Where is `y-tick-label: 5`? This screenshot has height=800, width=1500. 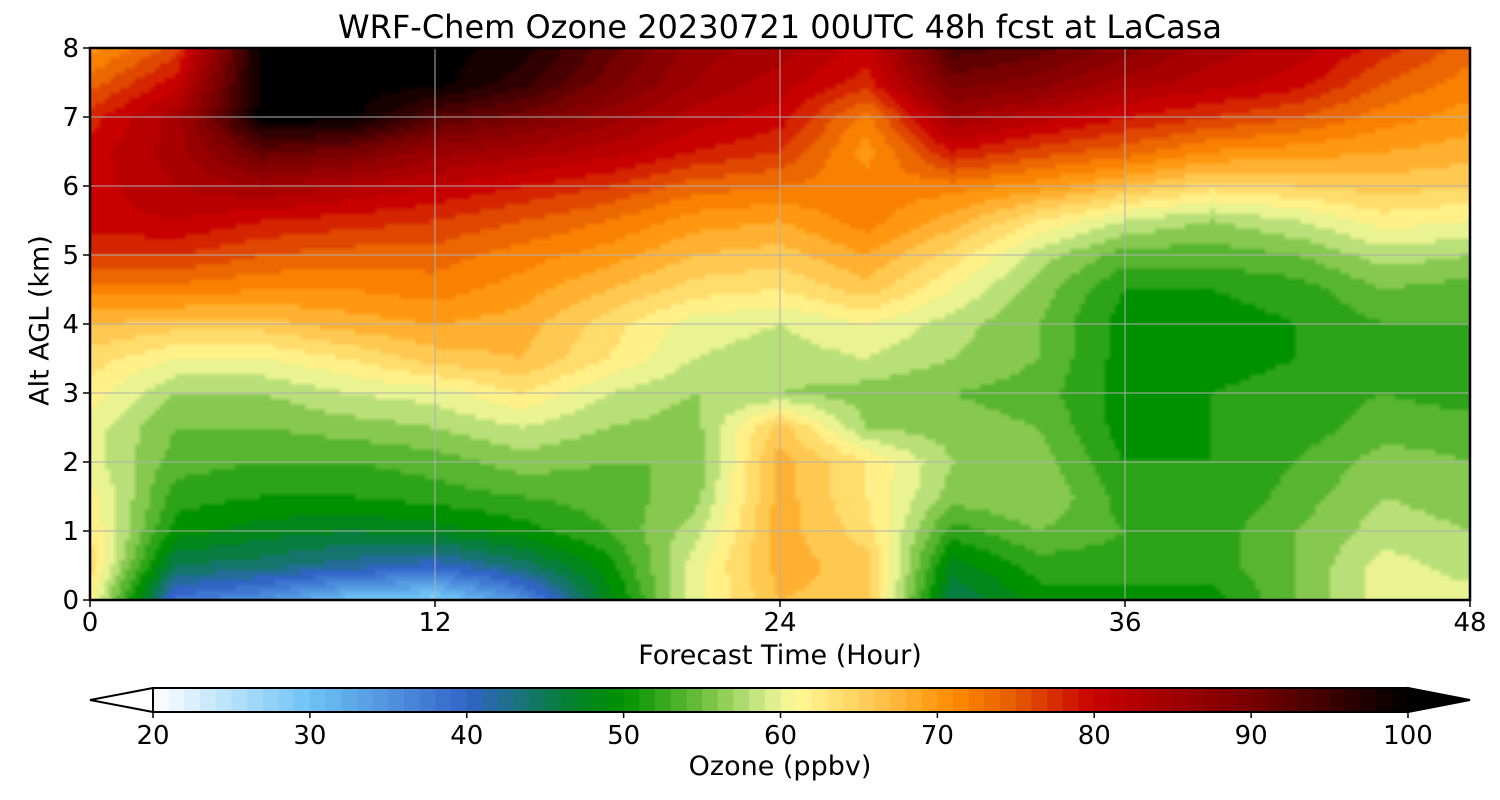 y-tick-label: 5 is located at coordinates (70, 256).